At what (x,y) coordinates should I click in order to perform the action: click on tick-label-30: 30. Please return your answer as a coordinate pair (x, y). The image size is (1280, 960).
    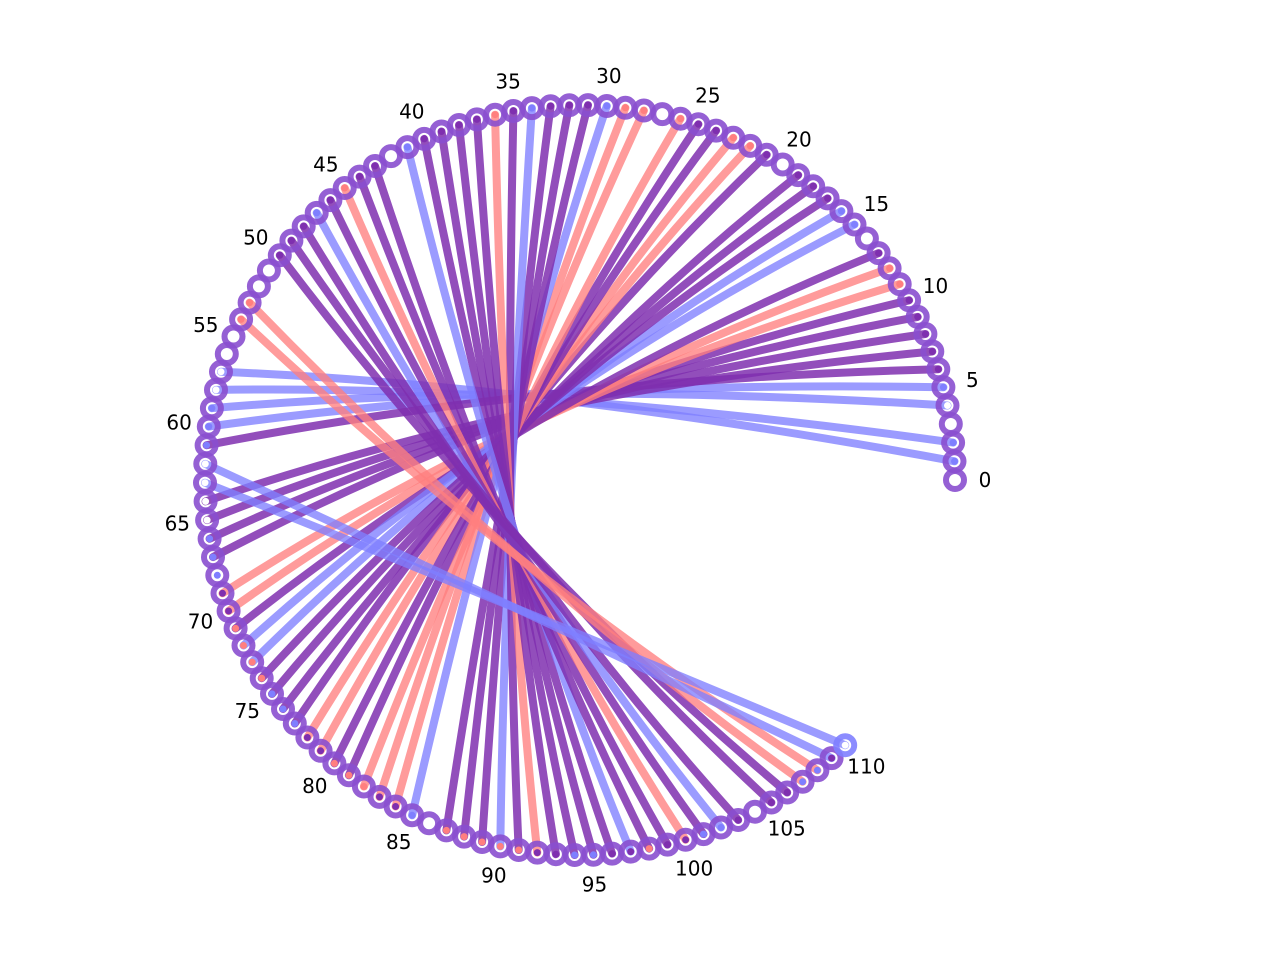
    Looking at the image, I should click on (608, 76).